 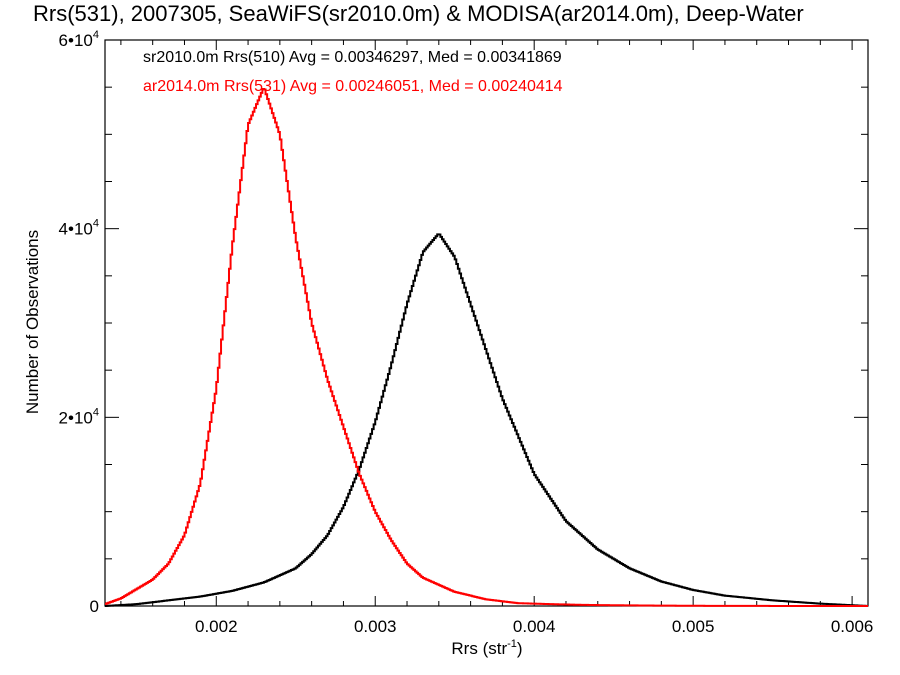 I want to click on x-tick-label: 0.002, so click(x=216, y=626).